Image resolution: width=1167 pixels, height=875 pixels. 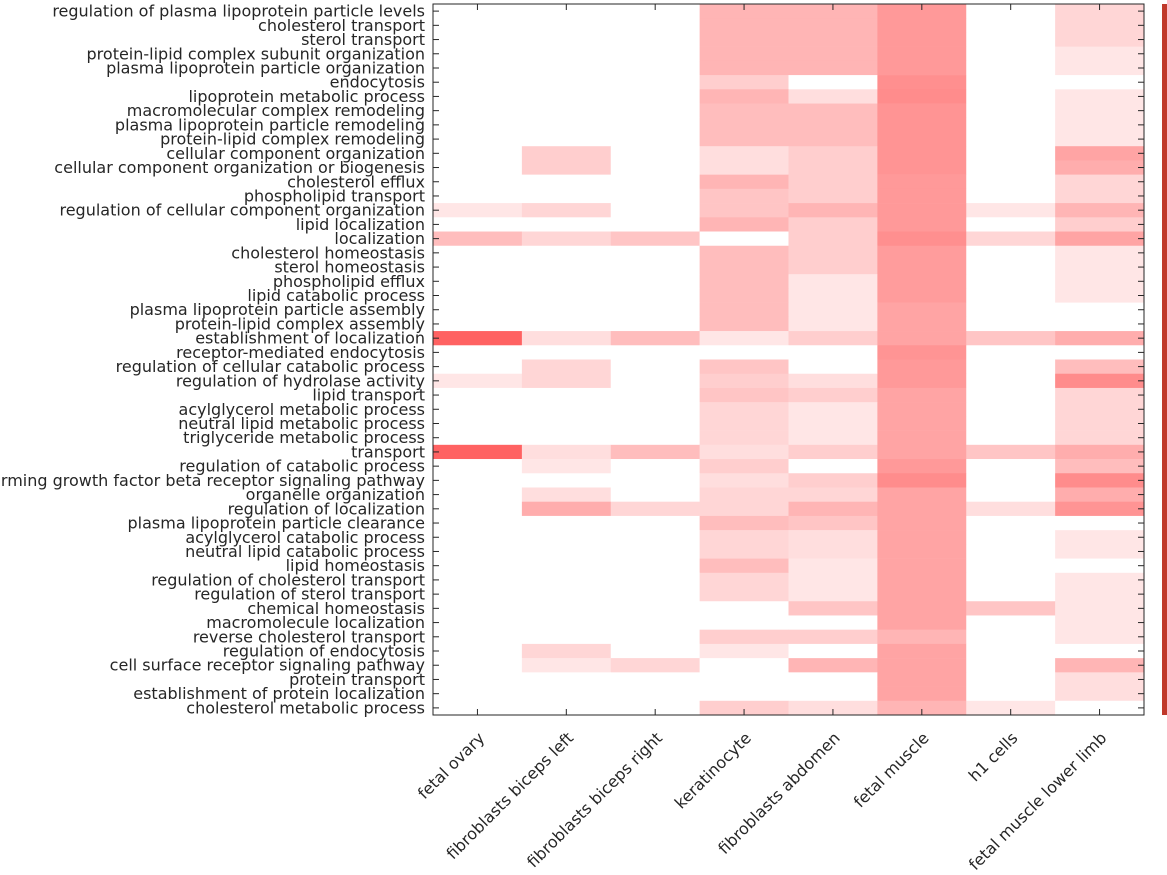 What do you see at coordinates (309, 636) in the screenshot?
I see `row-label: reverse cholesterol transport` at bounding box center [309, 636].